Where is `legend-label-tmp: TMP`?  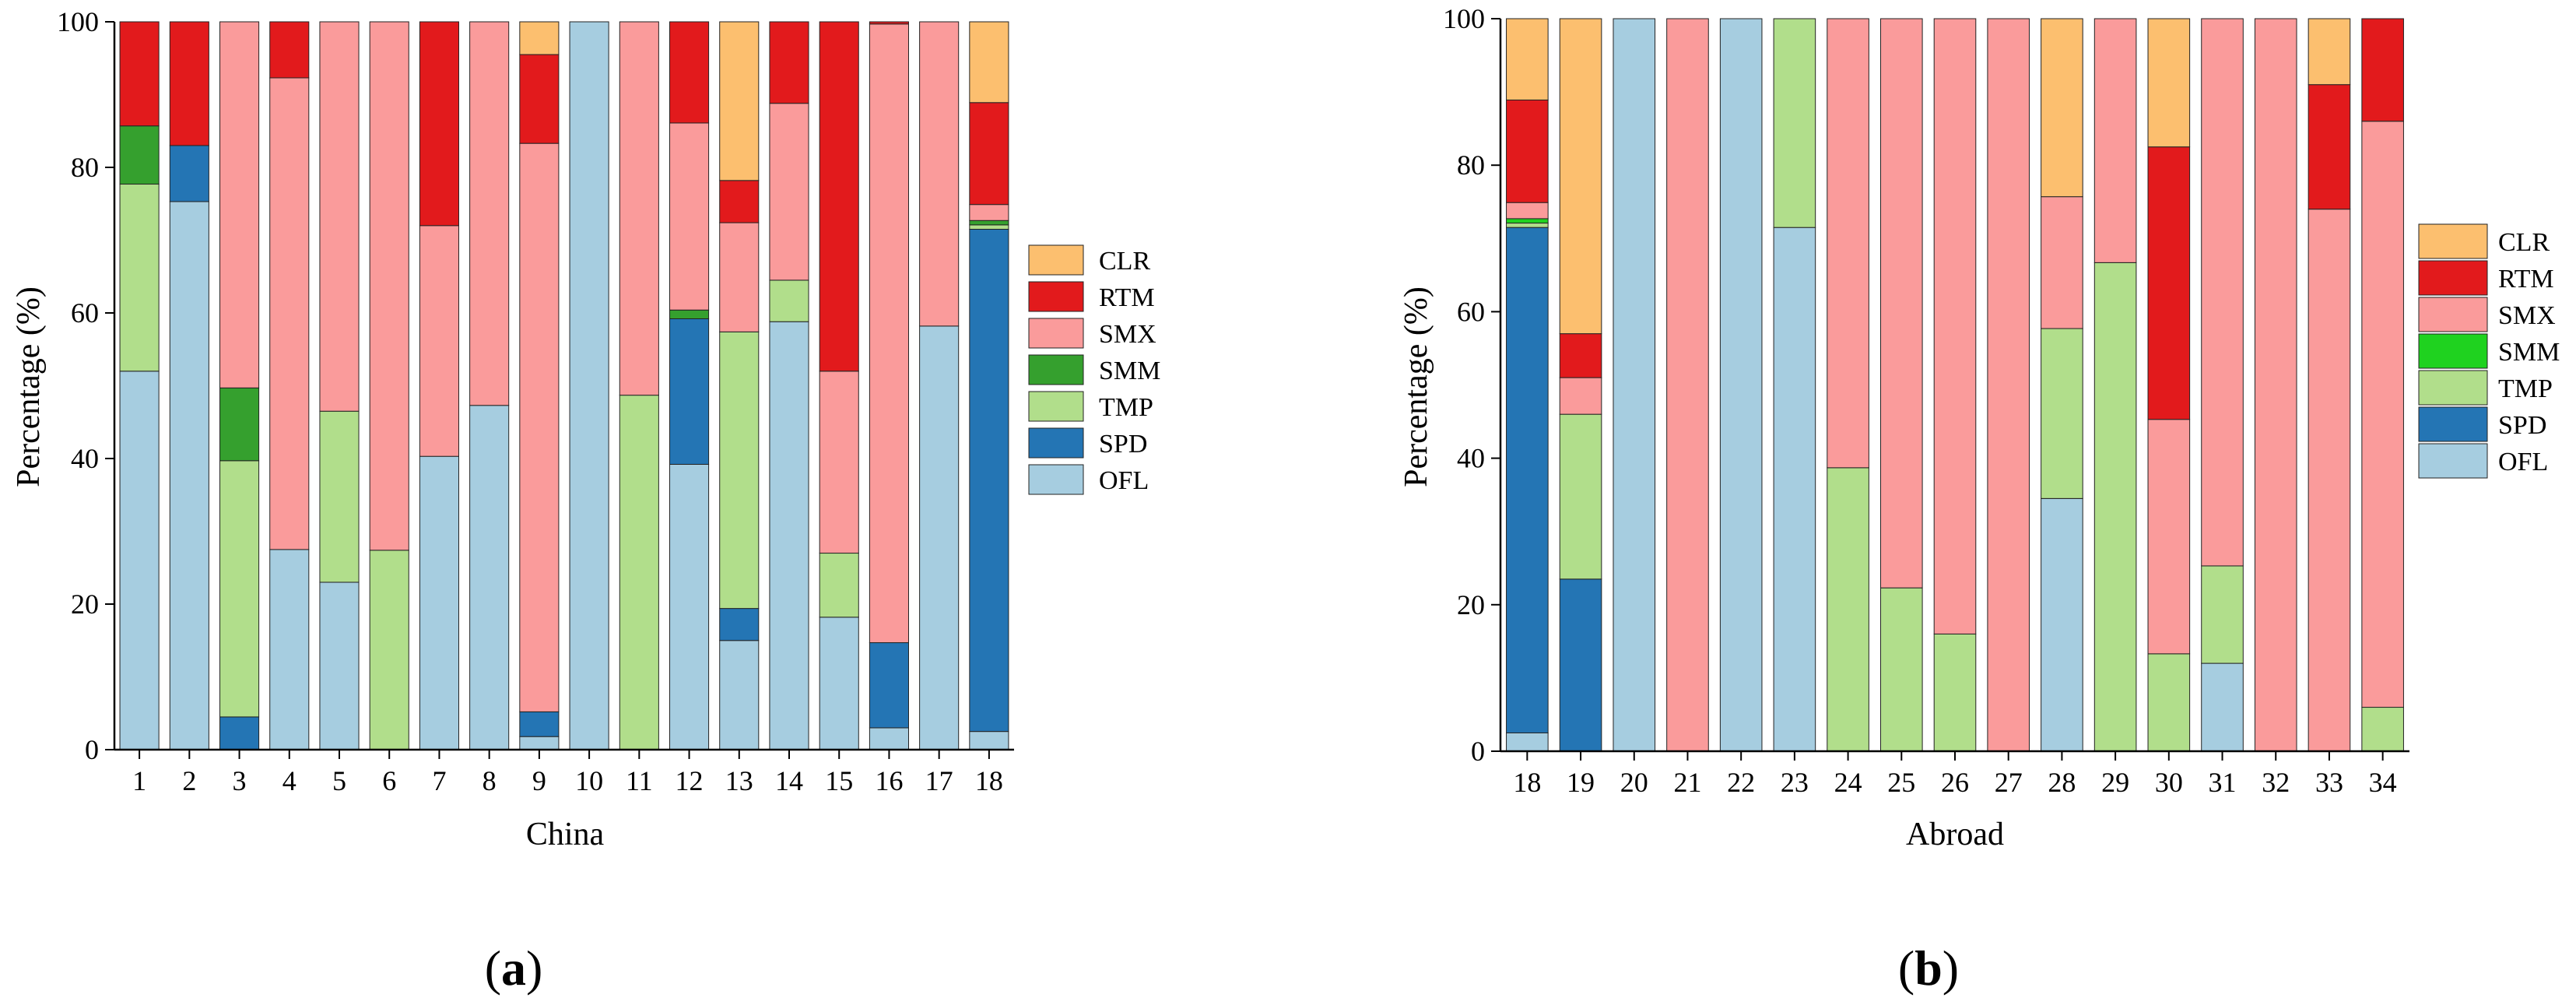
legend-label-tmp: TMP is located at coordinates (1126, 407).